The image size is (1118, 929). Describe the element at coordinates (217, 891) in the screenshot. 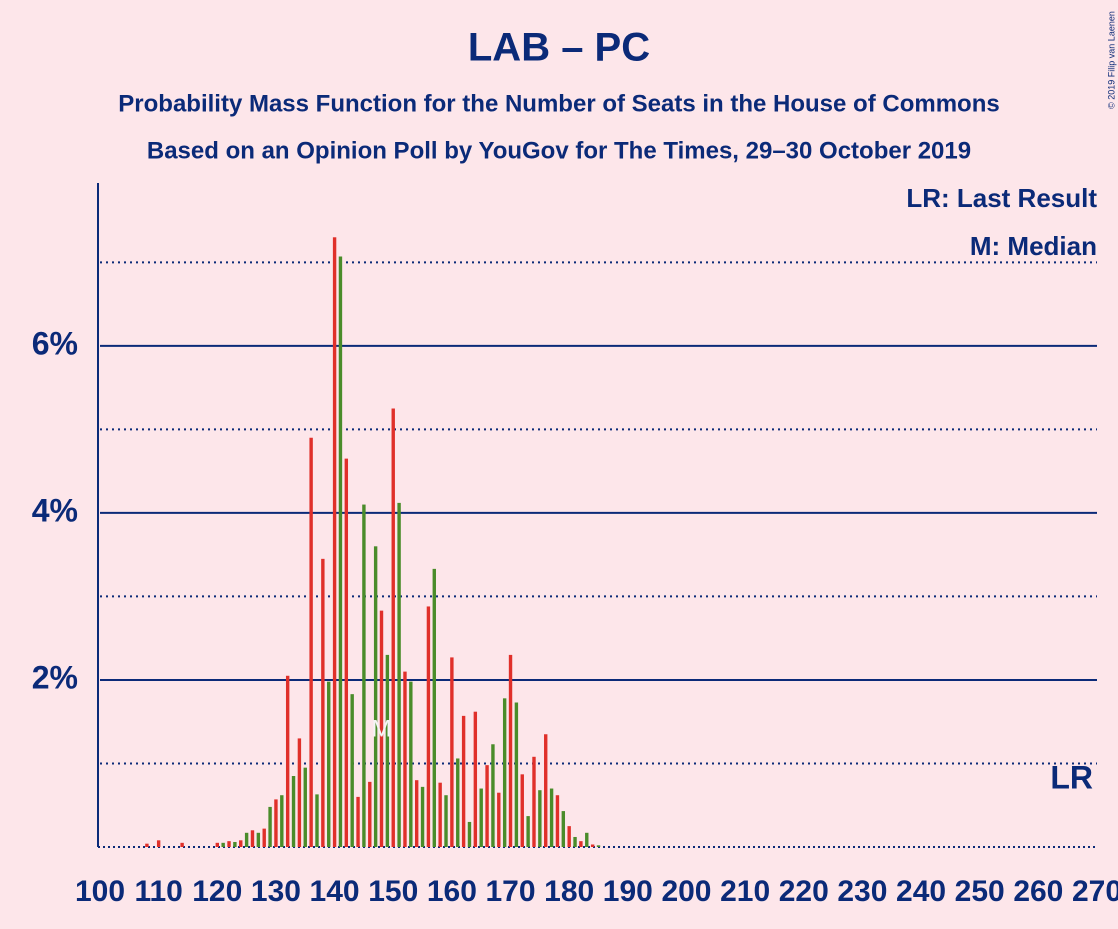

I see `x-tick-label: 120` at that location.